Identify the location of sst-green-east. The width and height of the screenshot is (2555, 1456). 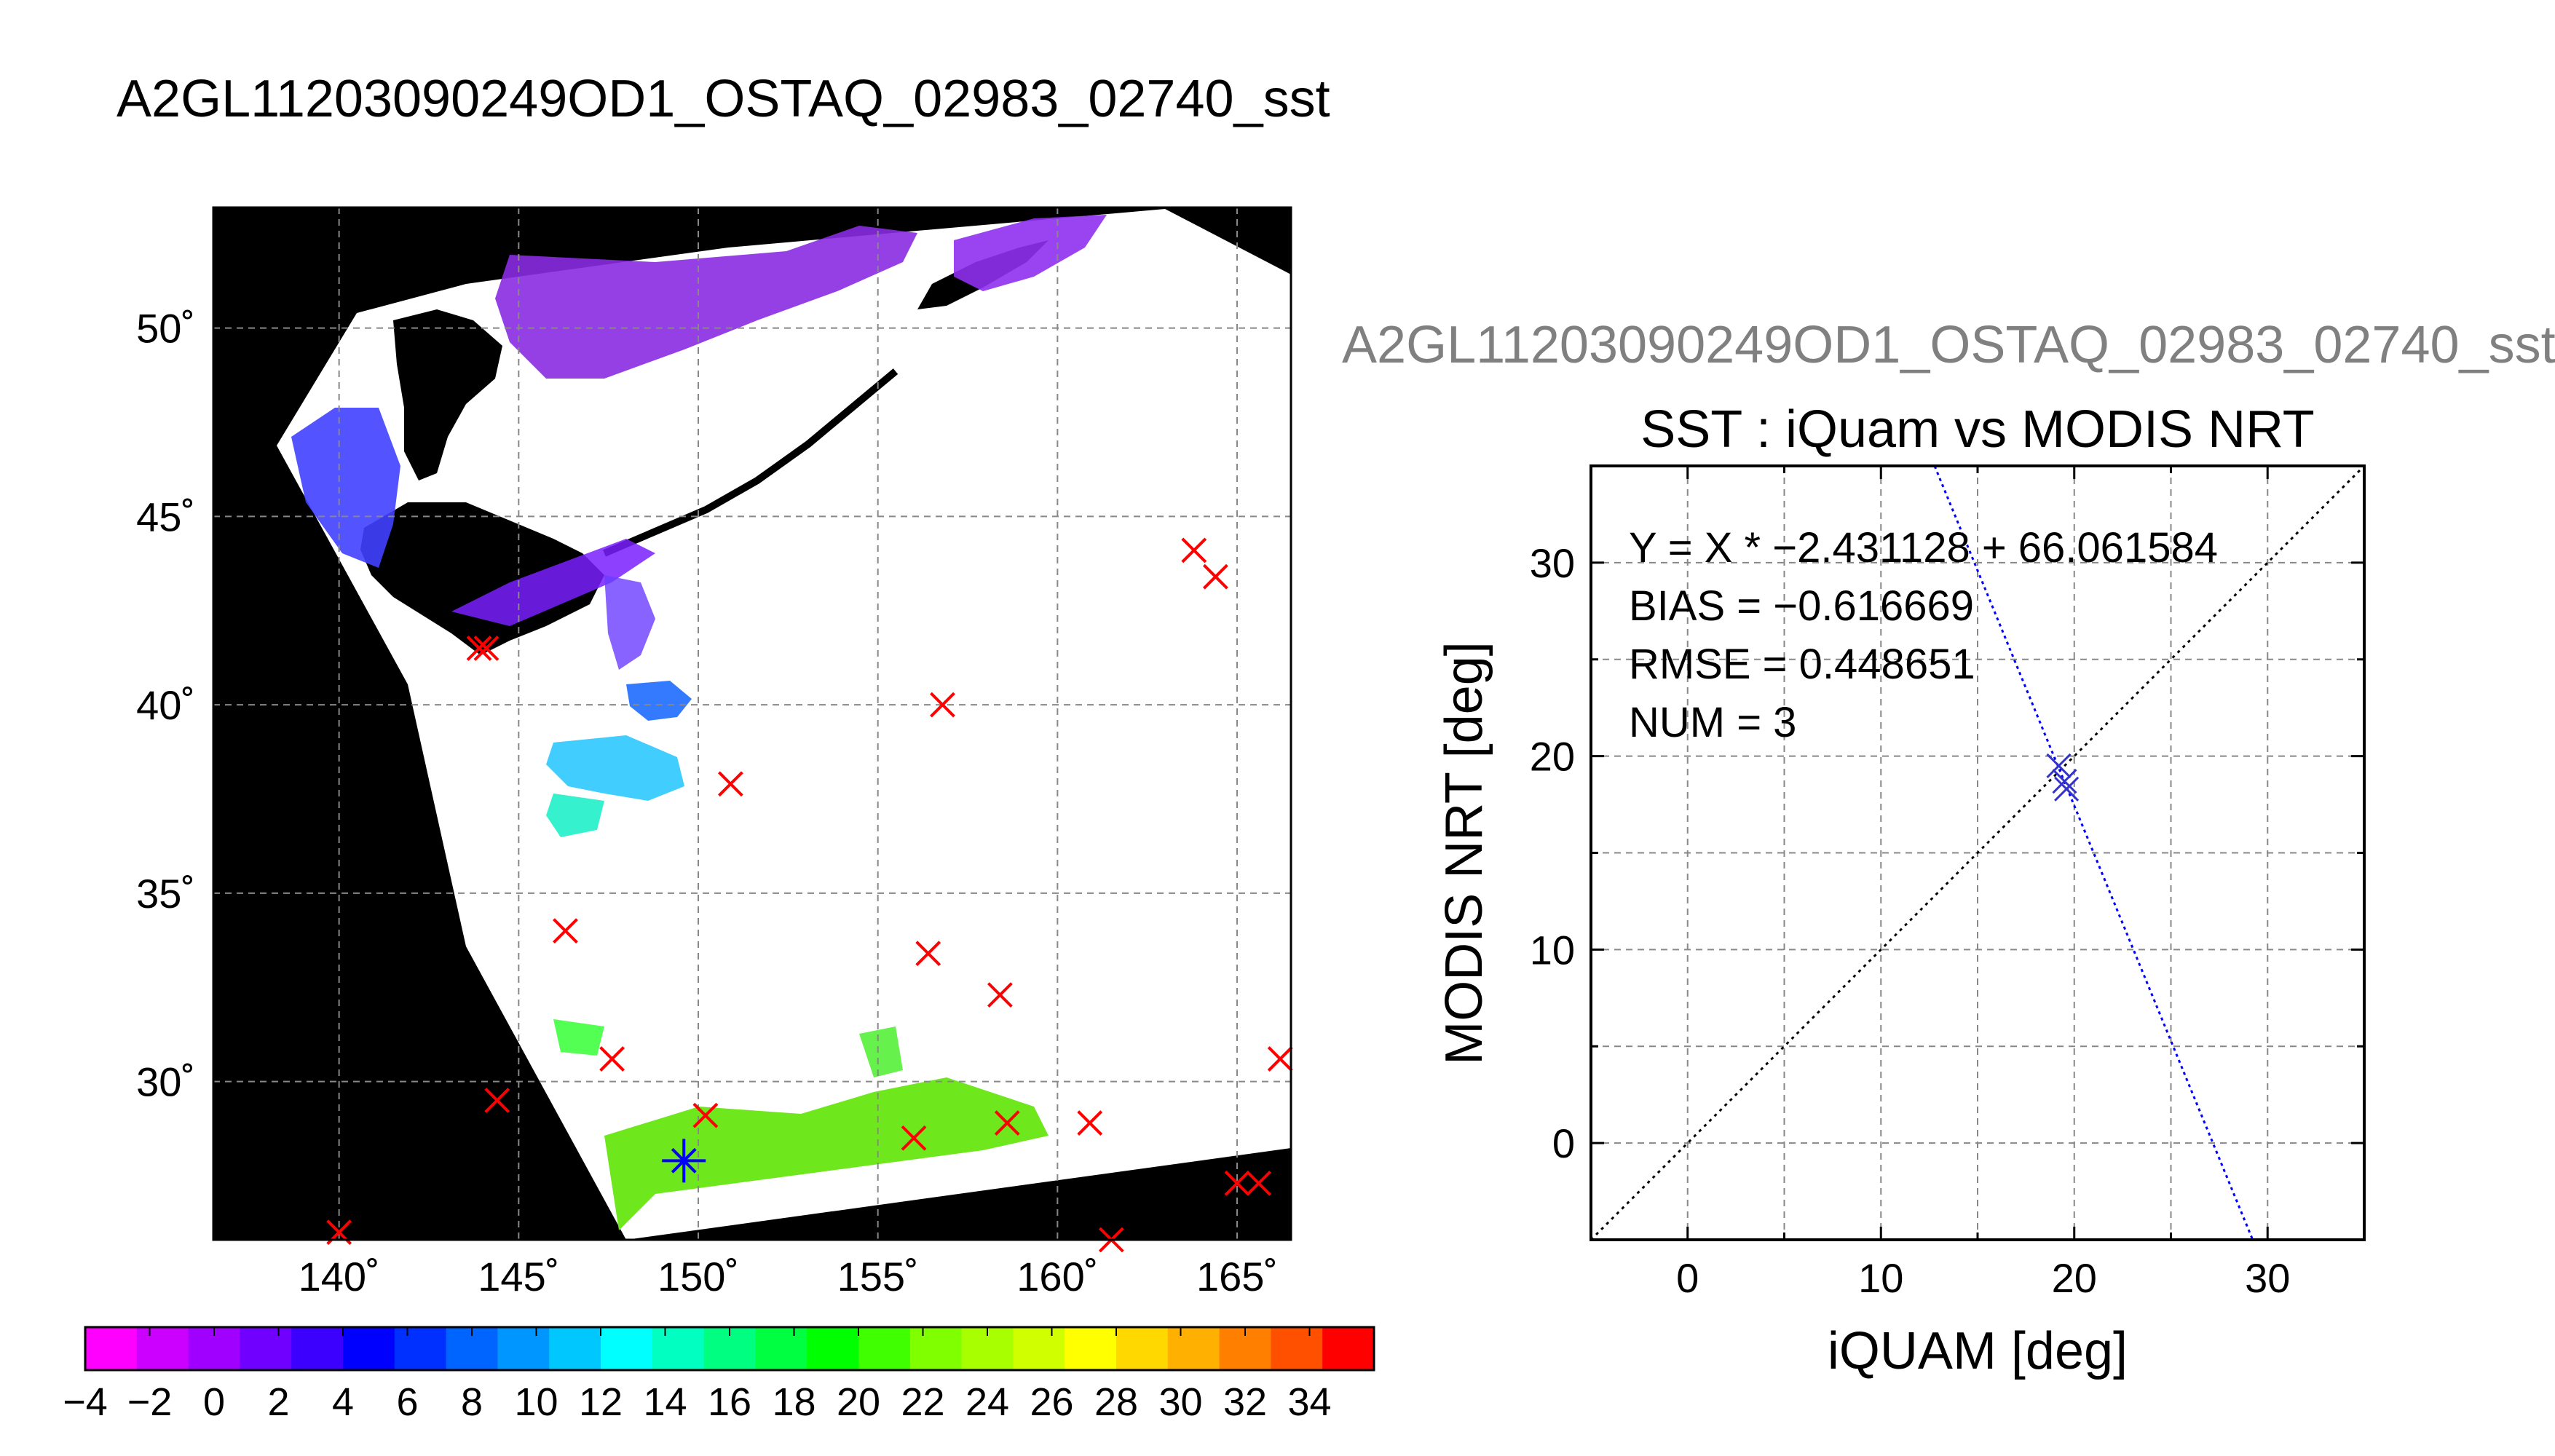
(881, 1051).